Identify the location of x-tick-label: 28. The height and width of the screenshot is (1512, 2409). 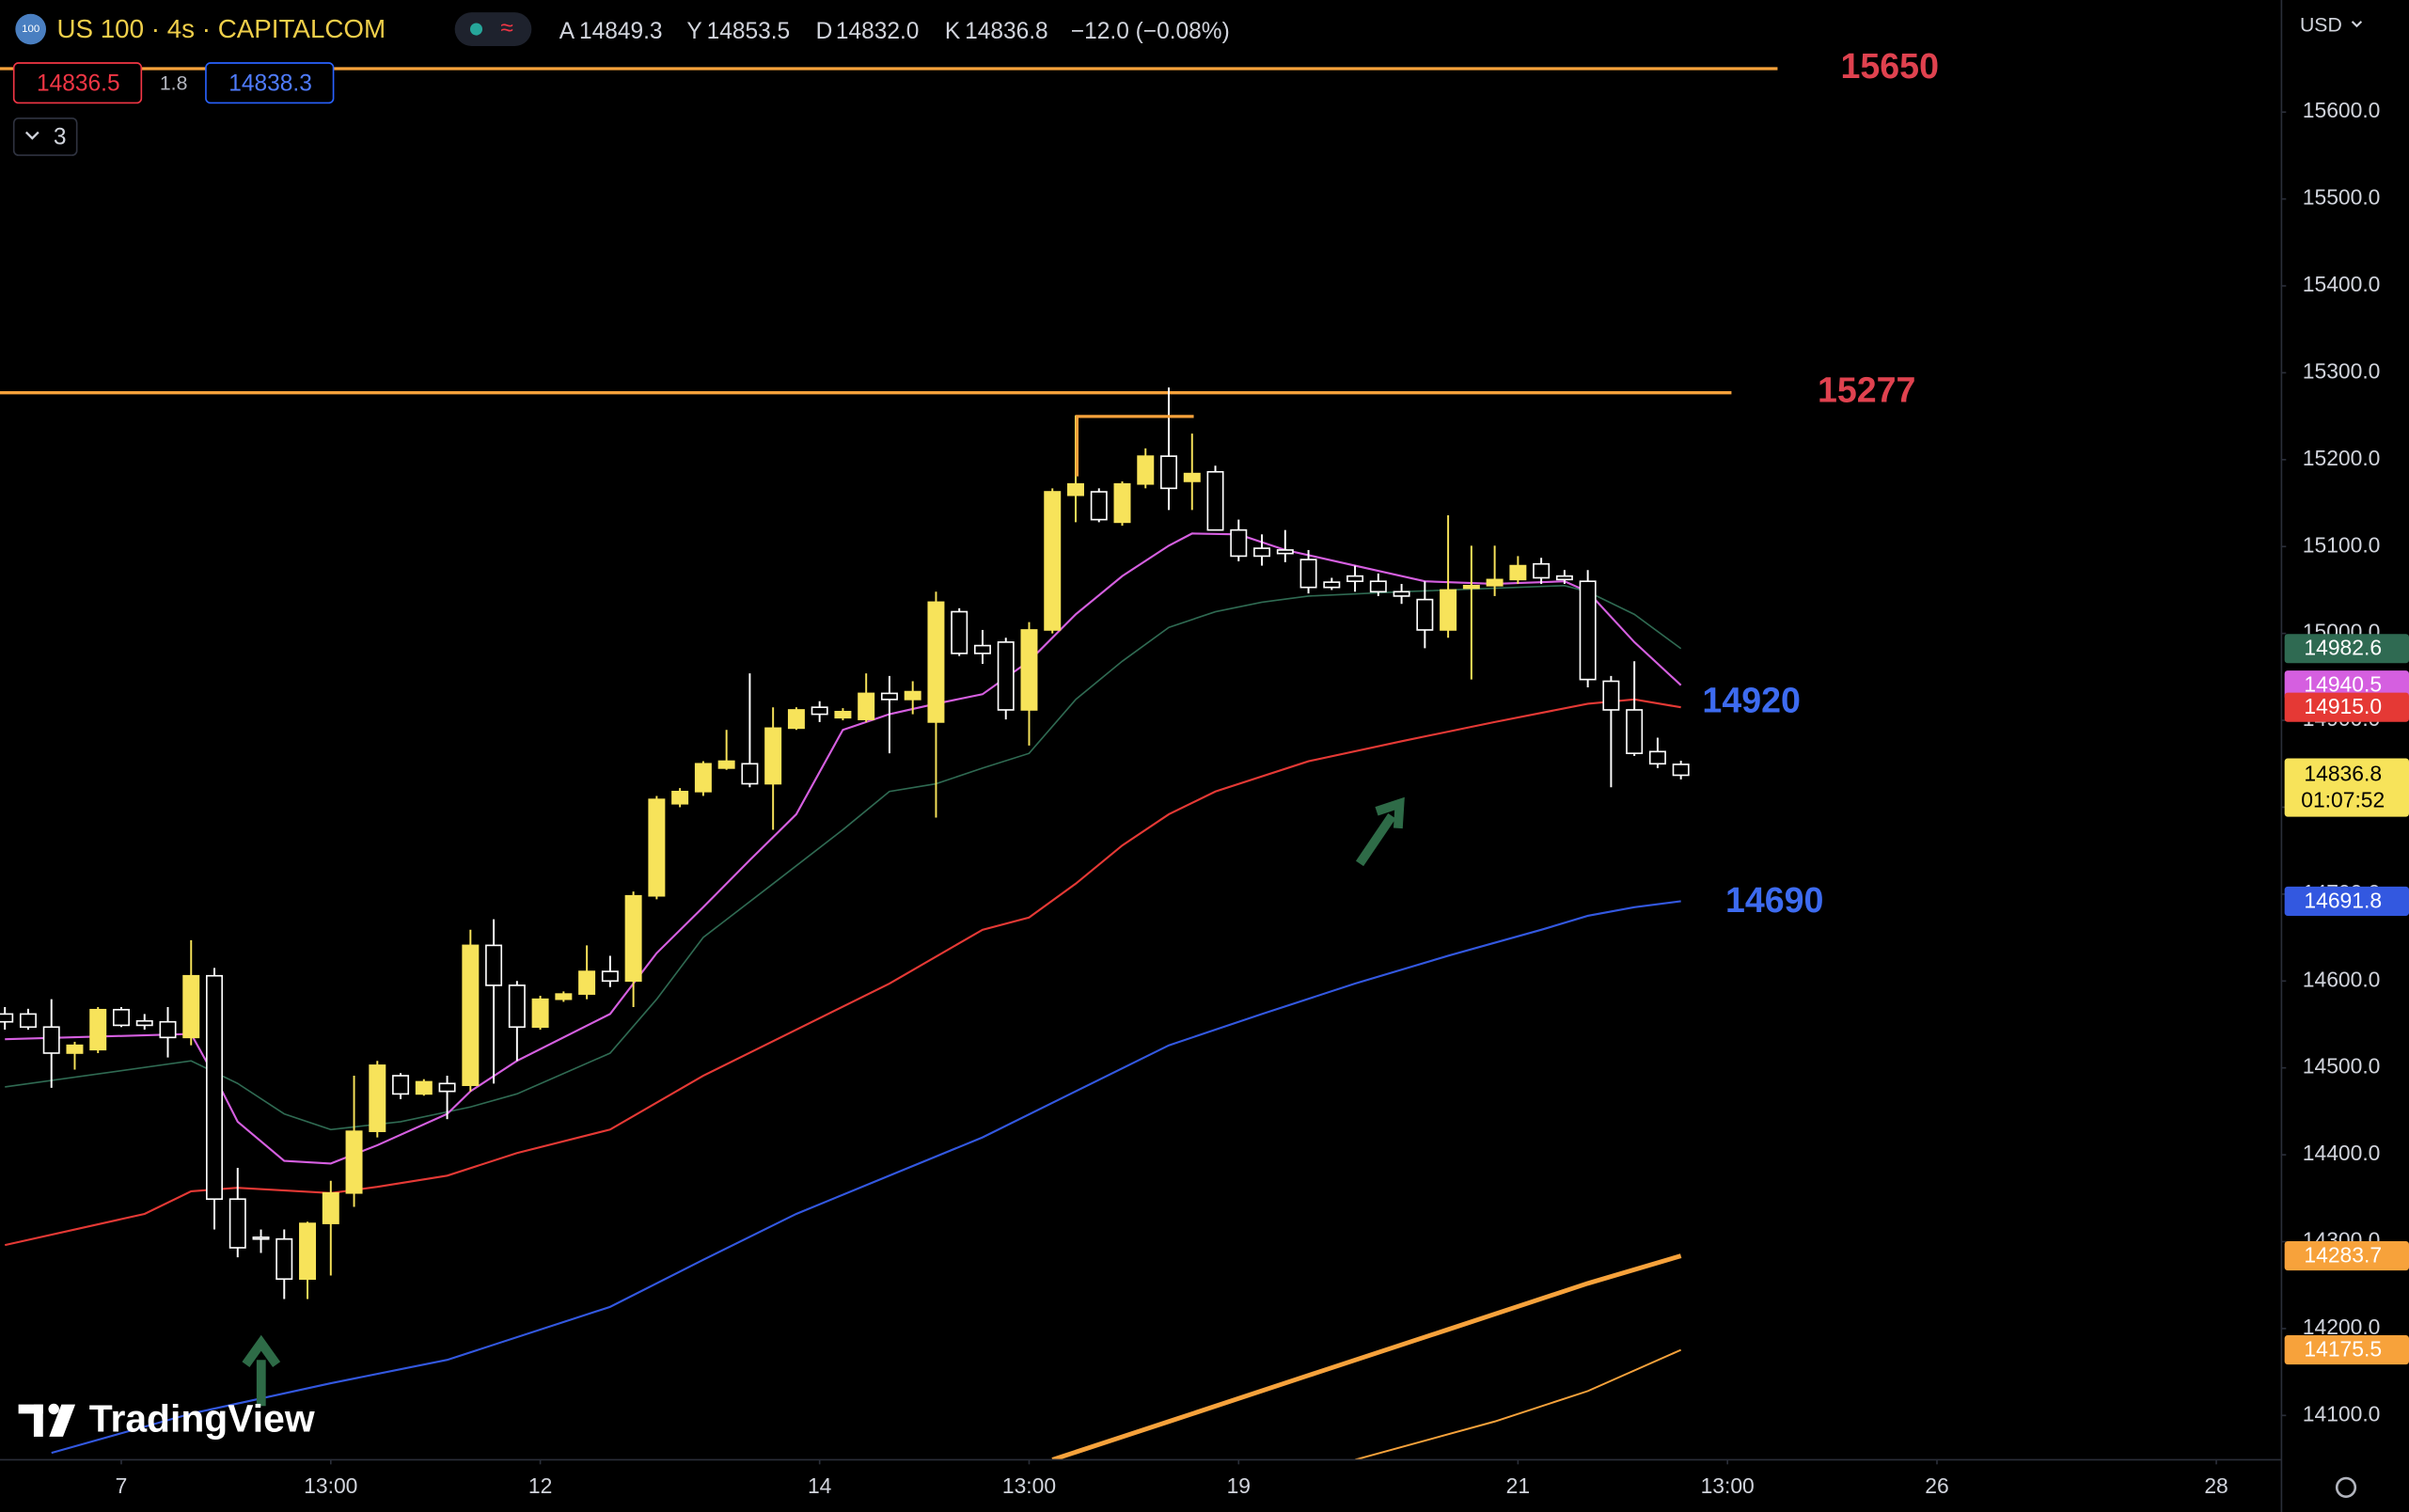
(2216, 1485).